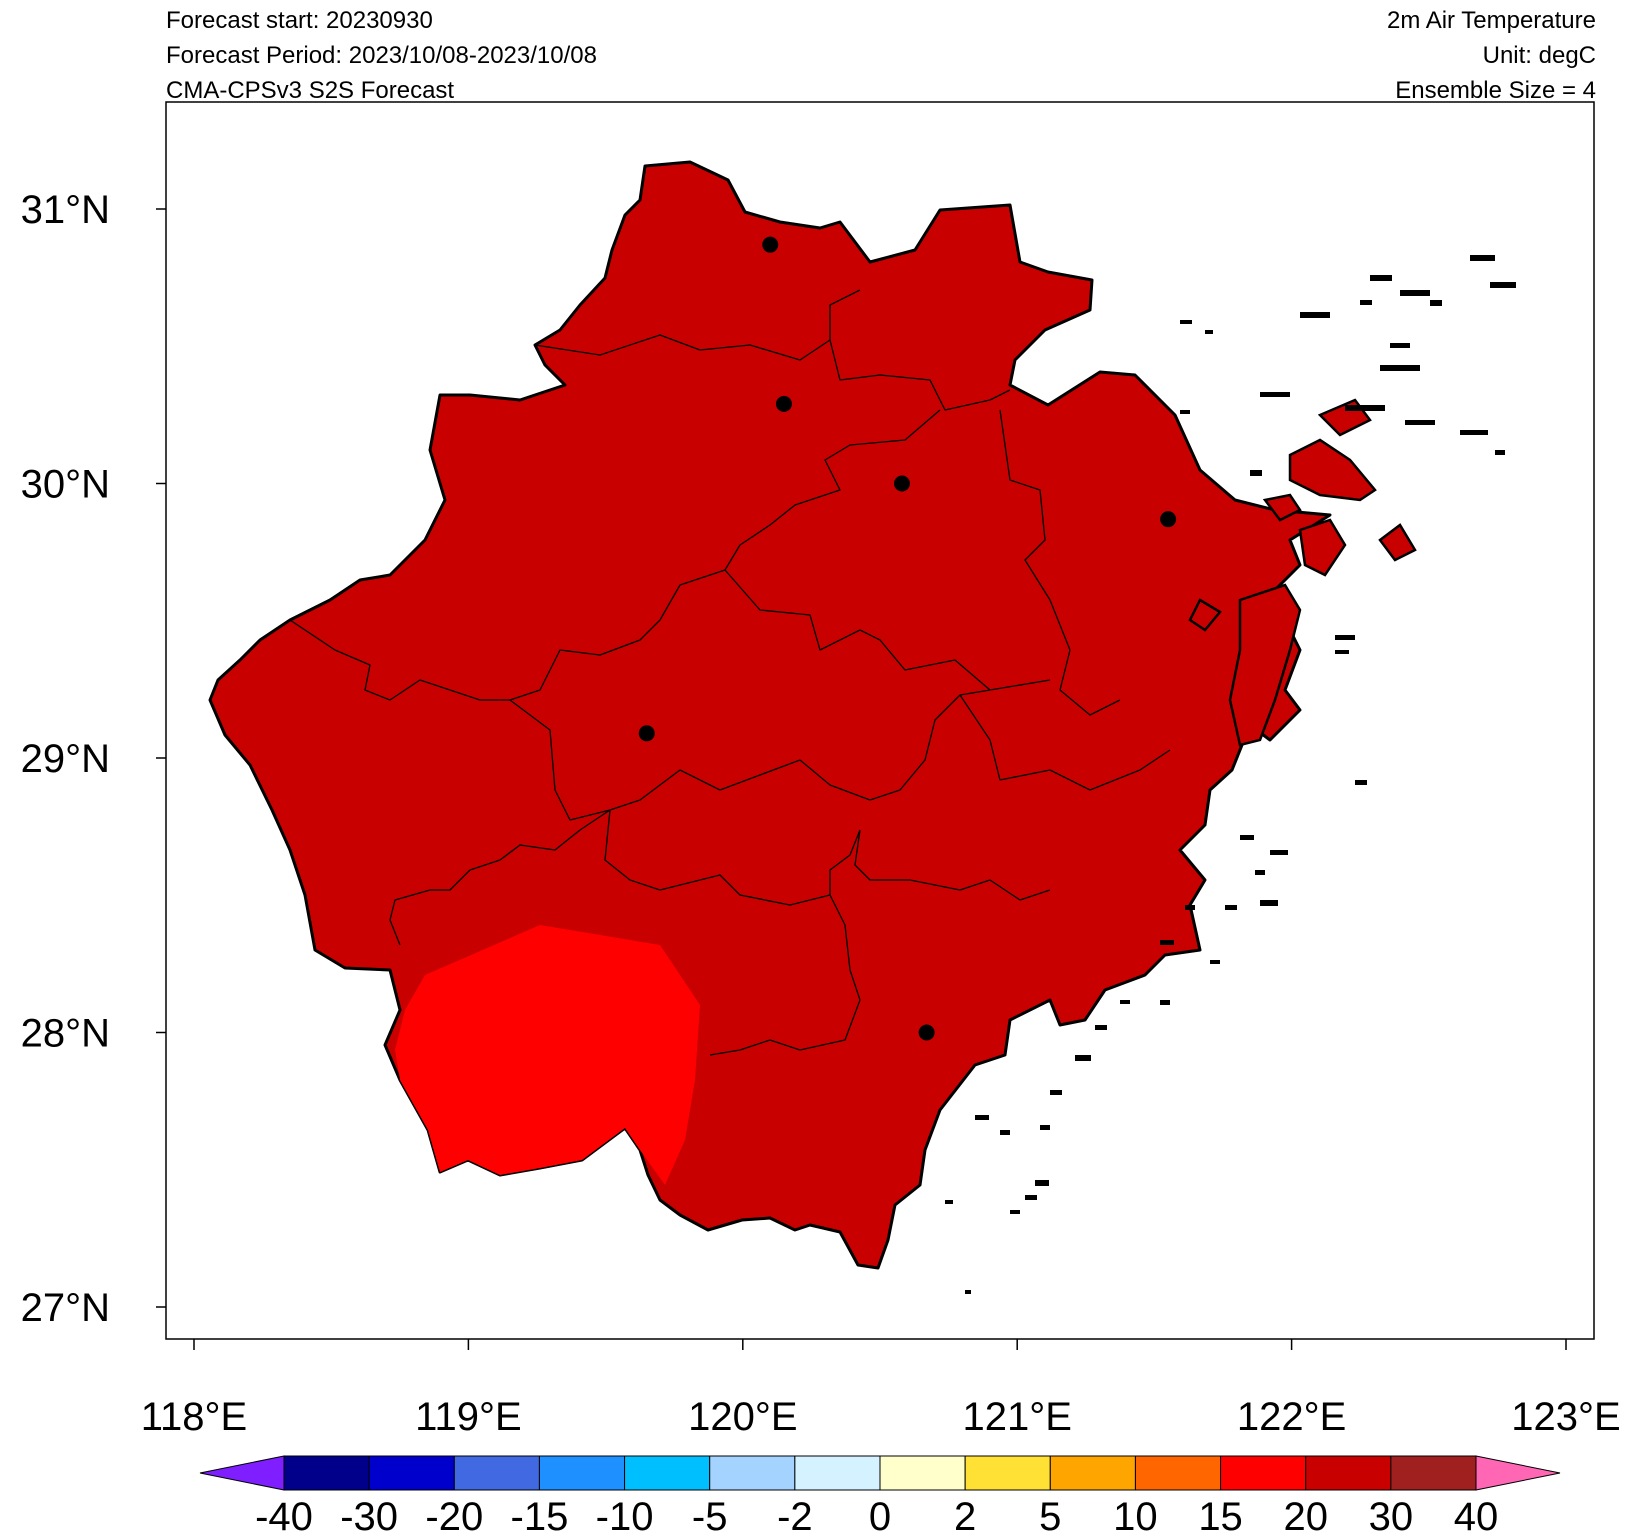 The image size is (1632, 1535). I want to click on lon-tick-label: 119°E, so click(468, 1417).